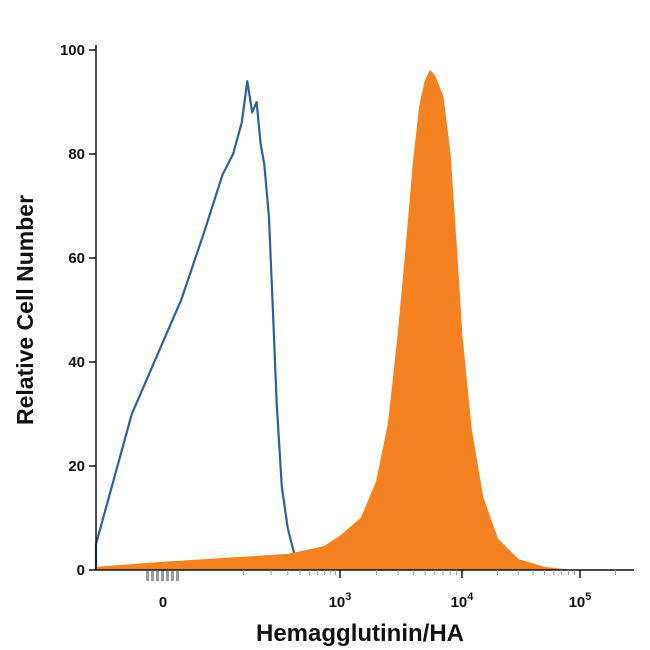 Image resolution: width=650 pixels, height=650 pixels. Describe the element at coordinates (340, 601) in the screenshot. I see `x-tick-label: 10³` at that location.